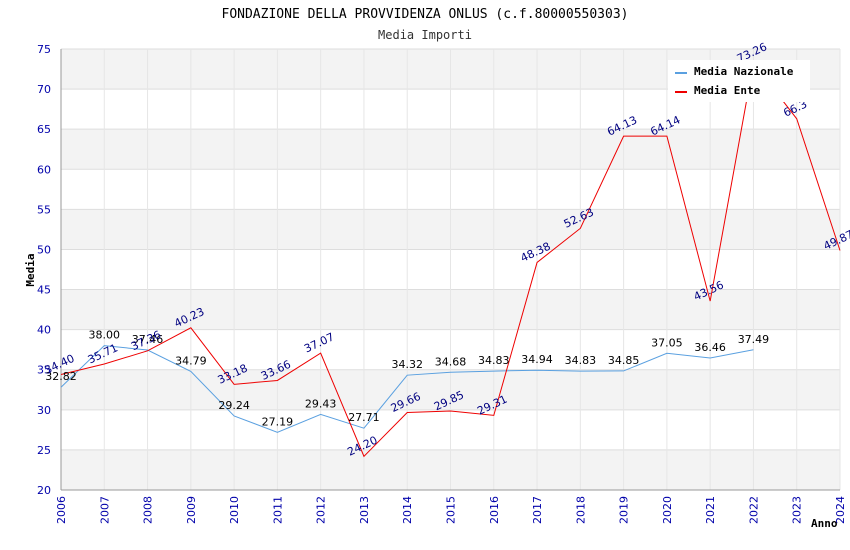 The image size is (850, 550). What do you see at coordinates (407, 510) in the screenshot?
I see `x-tick-label: 2014` at bounding box center [407, 510].